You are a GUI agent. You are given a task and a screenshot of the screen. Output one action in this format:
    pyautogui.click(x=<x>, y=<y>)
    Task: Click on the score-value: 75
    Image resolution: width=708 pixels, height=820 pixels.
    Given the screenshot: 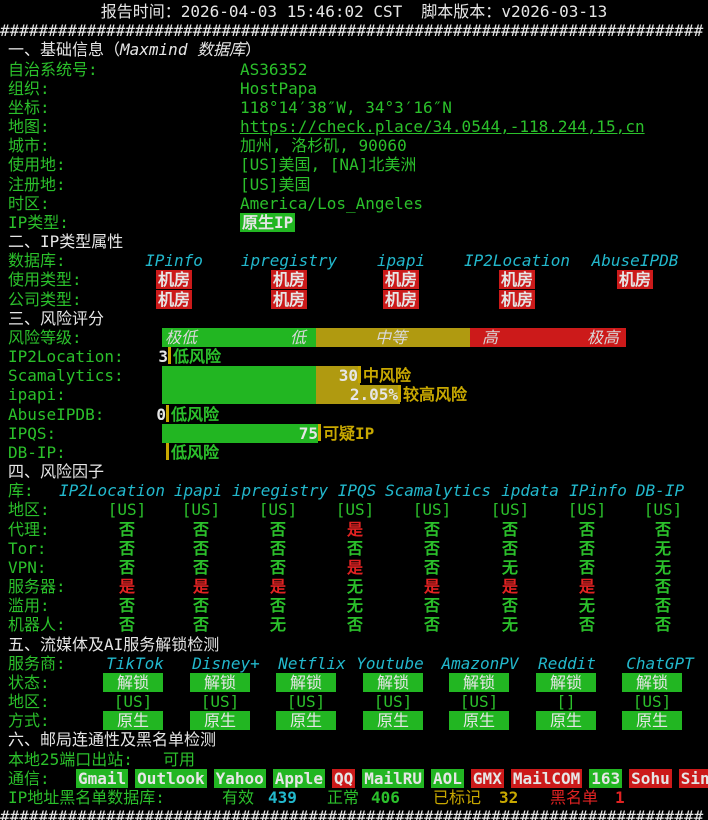 What is the action you would take?
    pyautogui.click(x=308, y=433)
    